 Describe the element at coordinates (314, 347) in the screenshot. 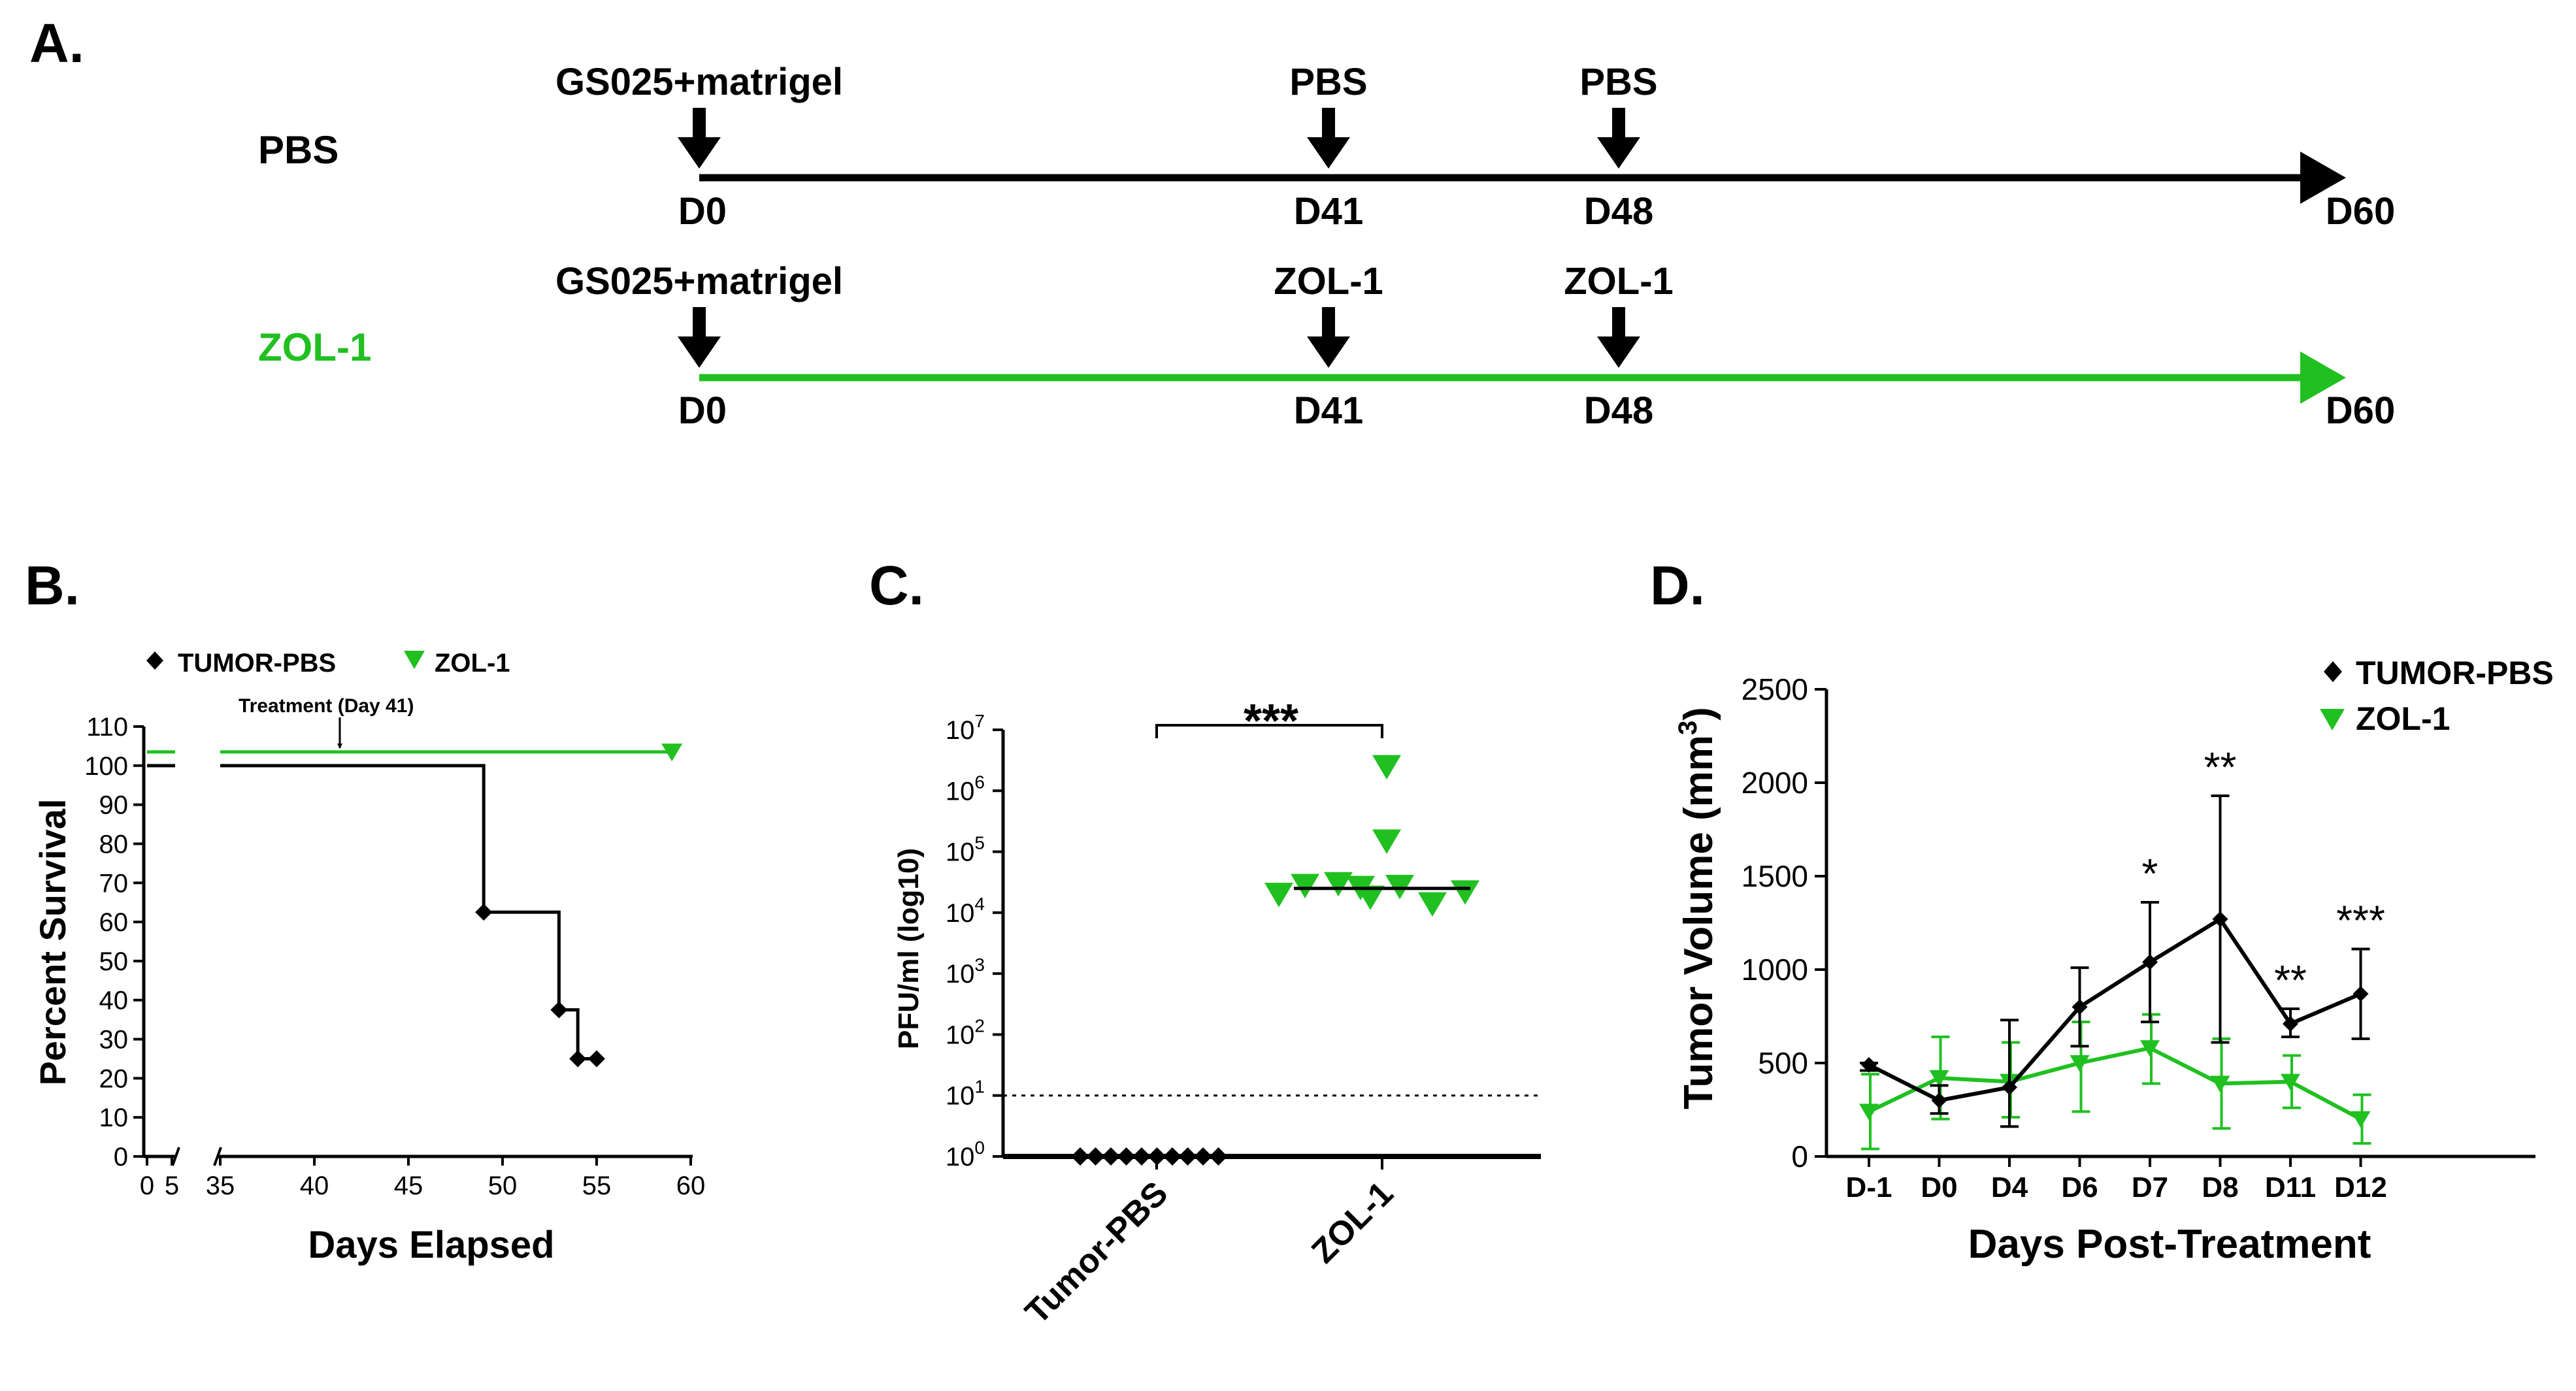

I see `timeline-group-label-zol: ZOL-1` at that location.